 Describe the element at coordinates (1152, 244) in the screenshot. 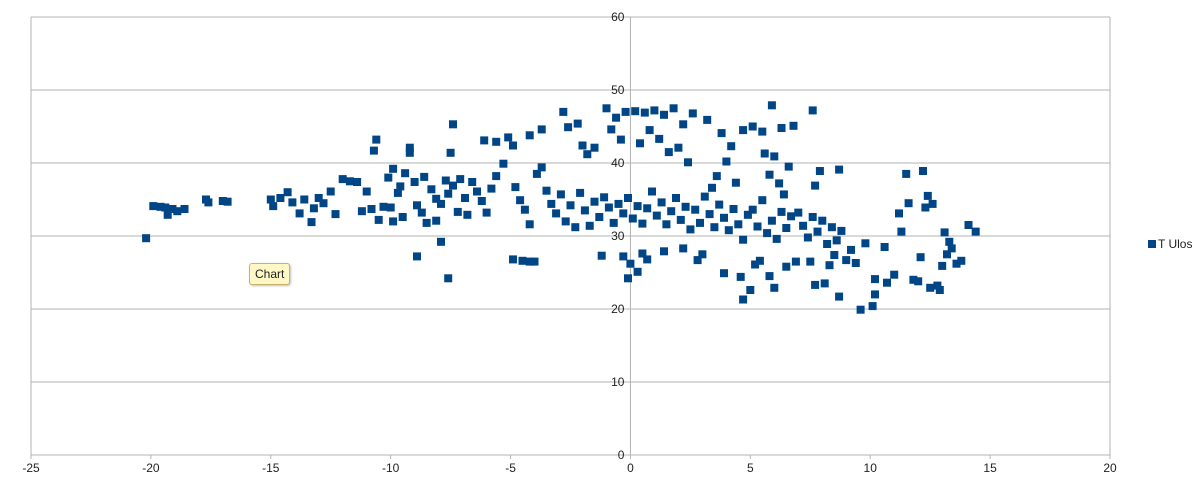

I see `legend-swatch` at that location.